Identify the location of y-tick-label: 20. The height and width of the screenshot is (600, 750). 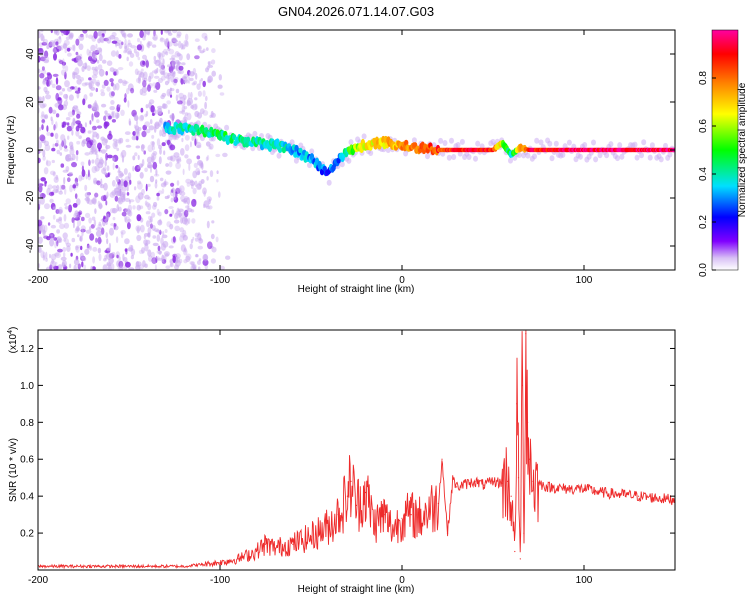
(30, 102).